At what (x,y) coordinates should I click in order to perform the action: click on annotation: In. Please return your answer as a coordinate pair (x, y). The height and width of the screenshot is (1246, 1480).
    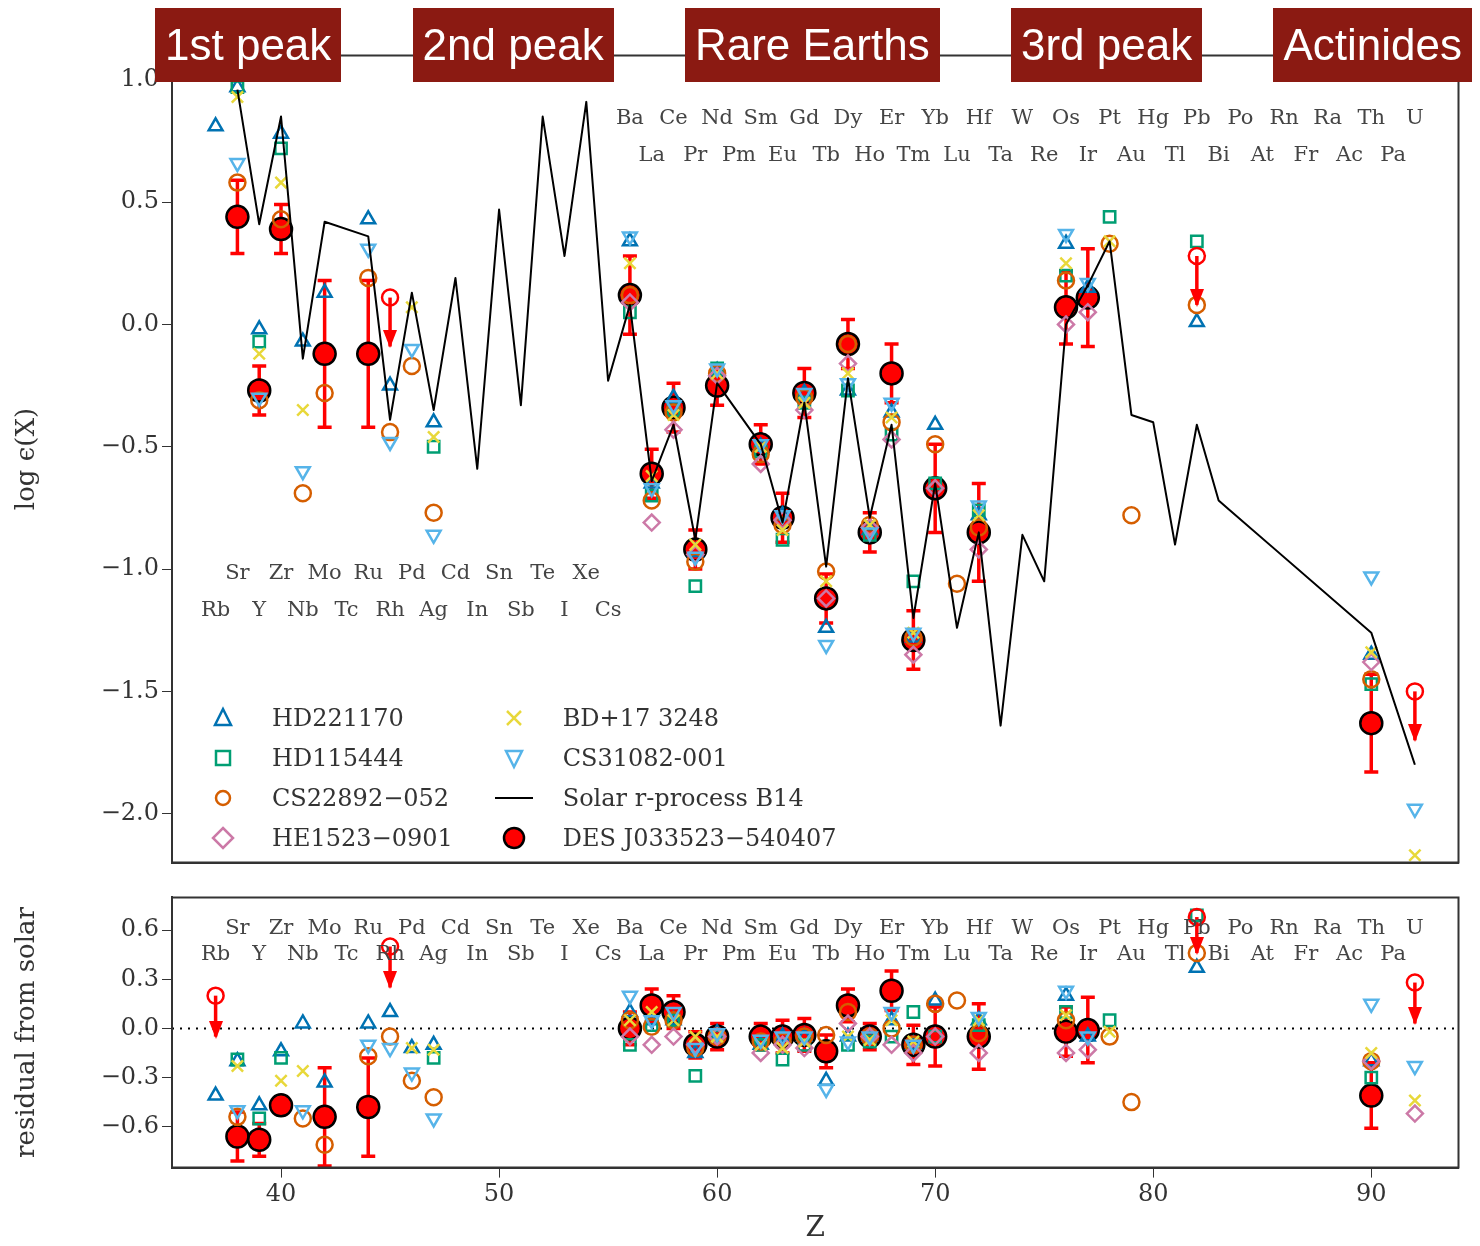
    Looking at the image, I should click on (477, 952).